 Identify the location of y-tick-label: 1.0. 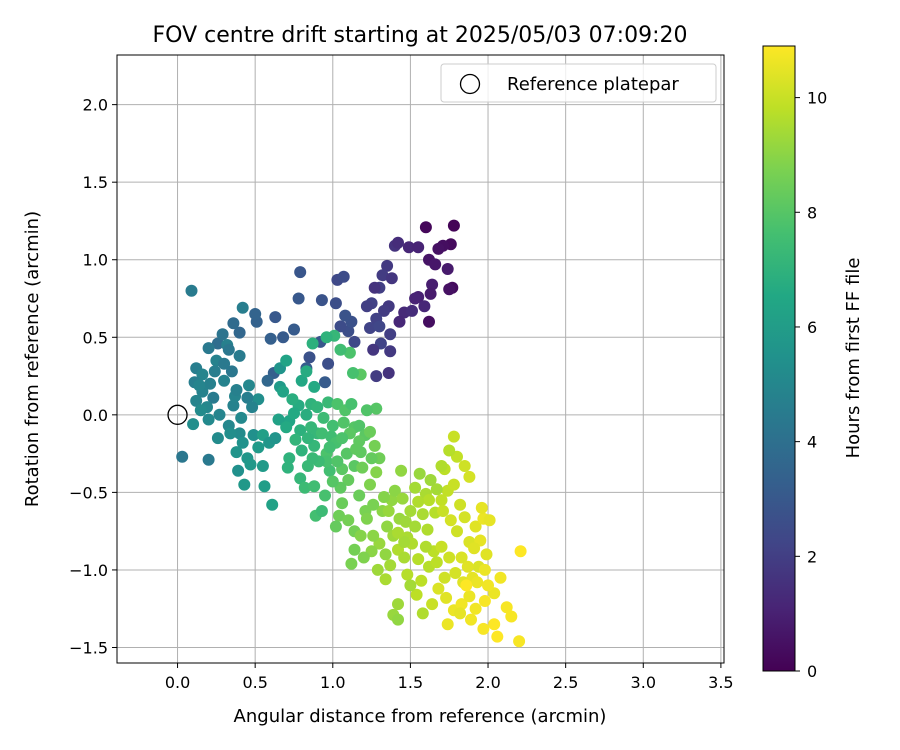
(95, 260).